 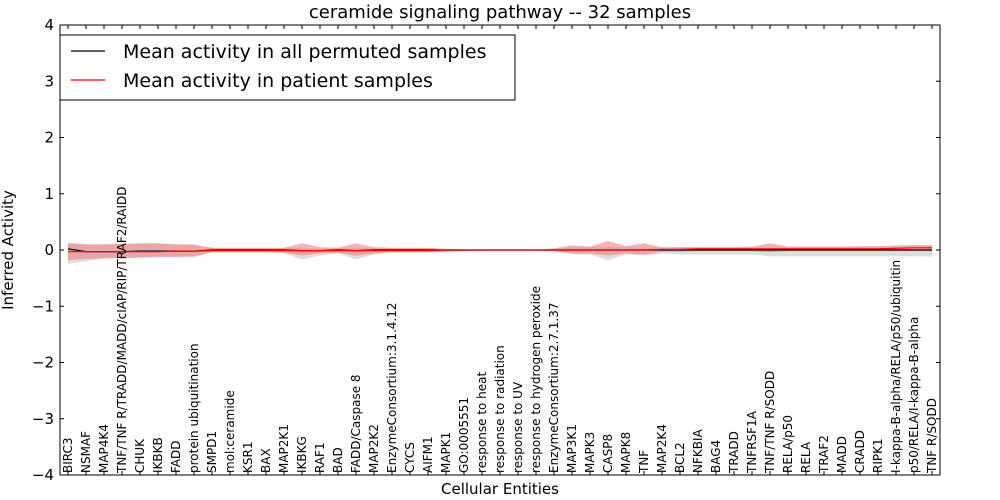 I want to click on x-tick-label: MAP2K1, so click(x=284, y=448).